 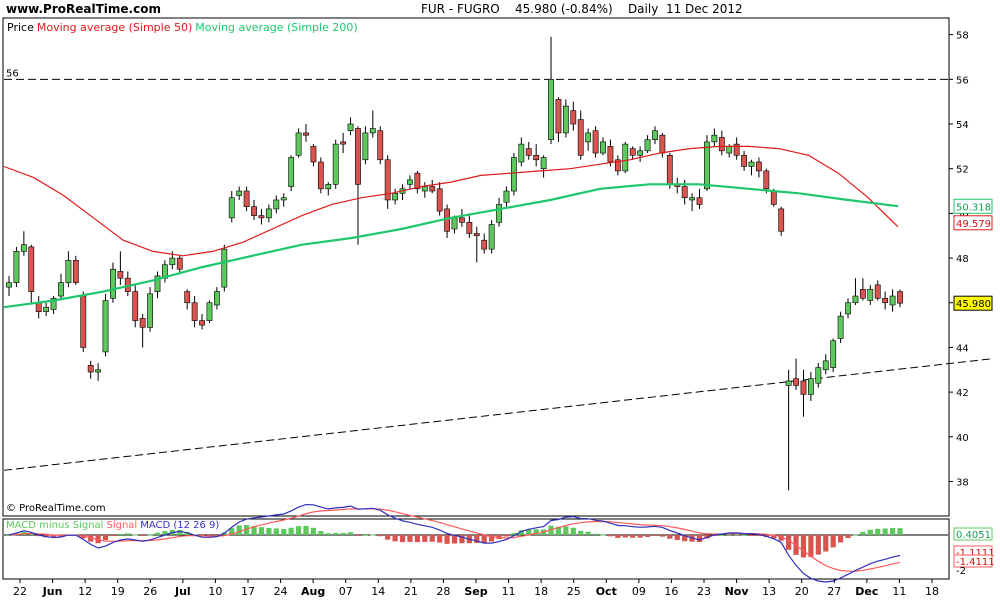 I want to click on x-tick-label: 17, so click(x=248, y=591).